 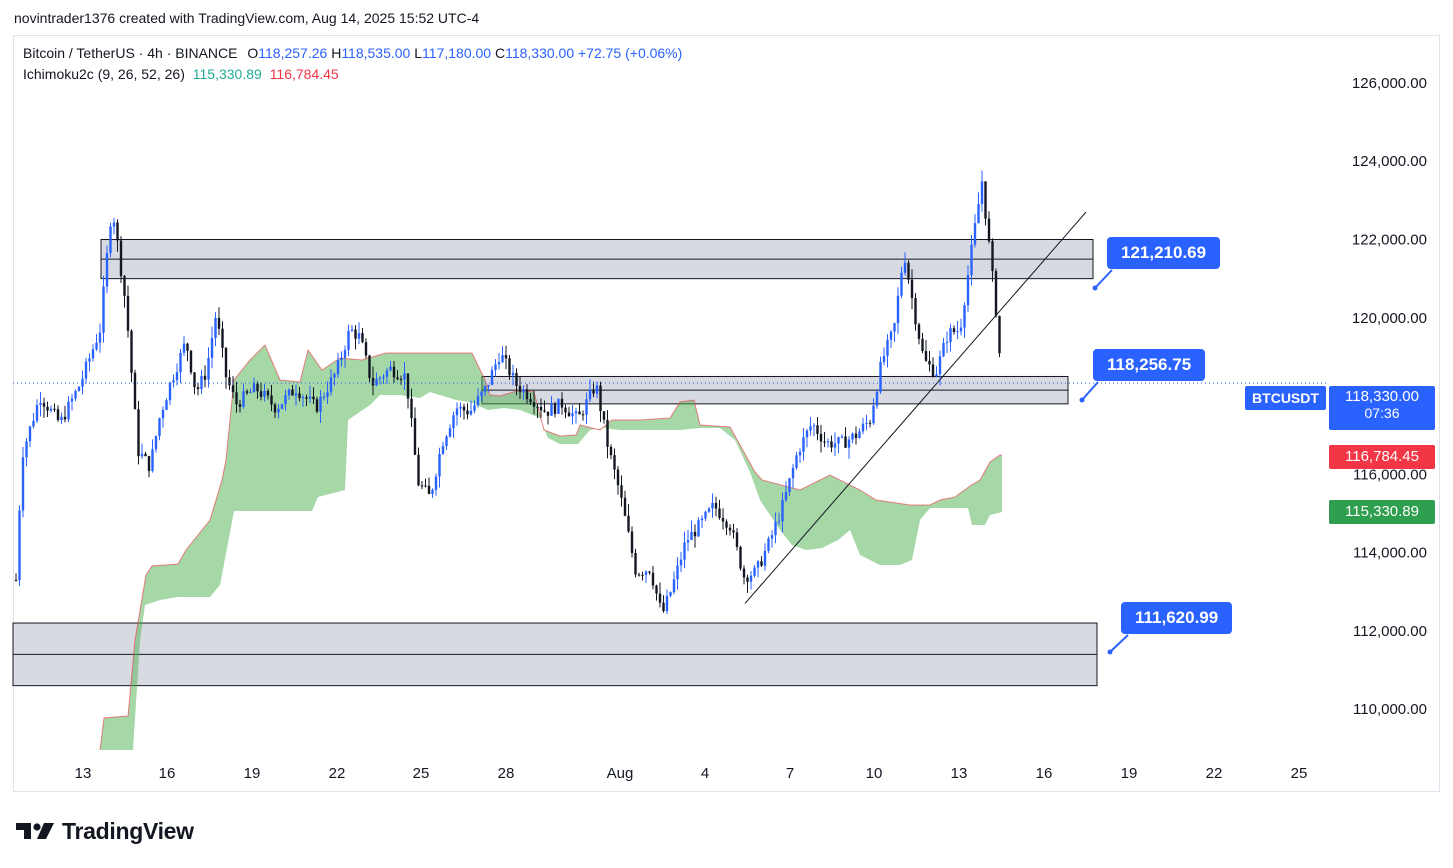 I want to click on indicator-title: Ichimoku2c (9, 26, 52, 26), so click(x=104, y=74).